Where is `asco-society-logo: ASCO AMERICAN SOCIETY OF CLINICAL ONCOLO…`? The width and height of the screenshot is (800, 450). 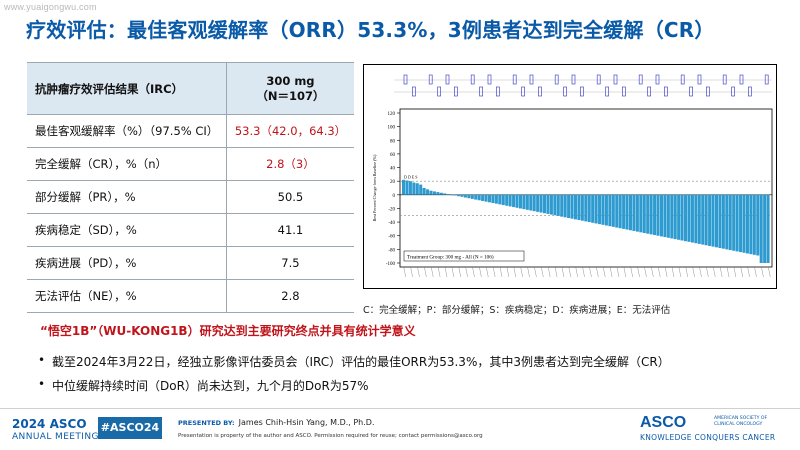
asco-society-logo: ASCO AMERICAN SOCIETY OF CLINICAL ONCOLO… is located at coordinates (707, 428).